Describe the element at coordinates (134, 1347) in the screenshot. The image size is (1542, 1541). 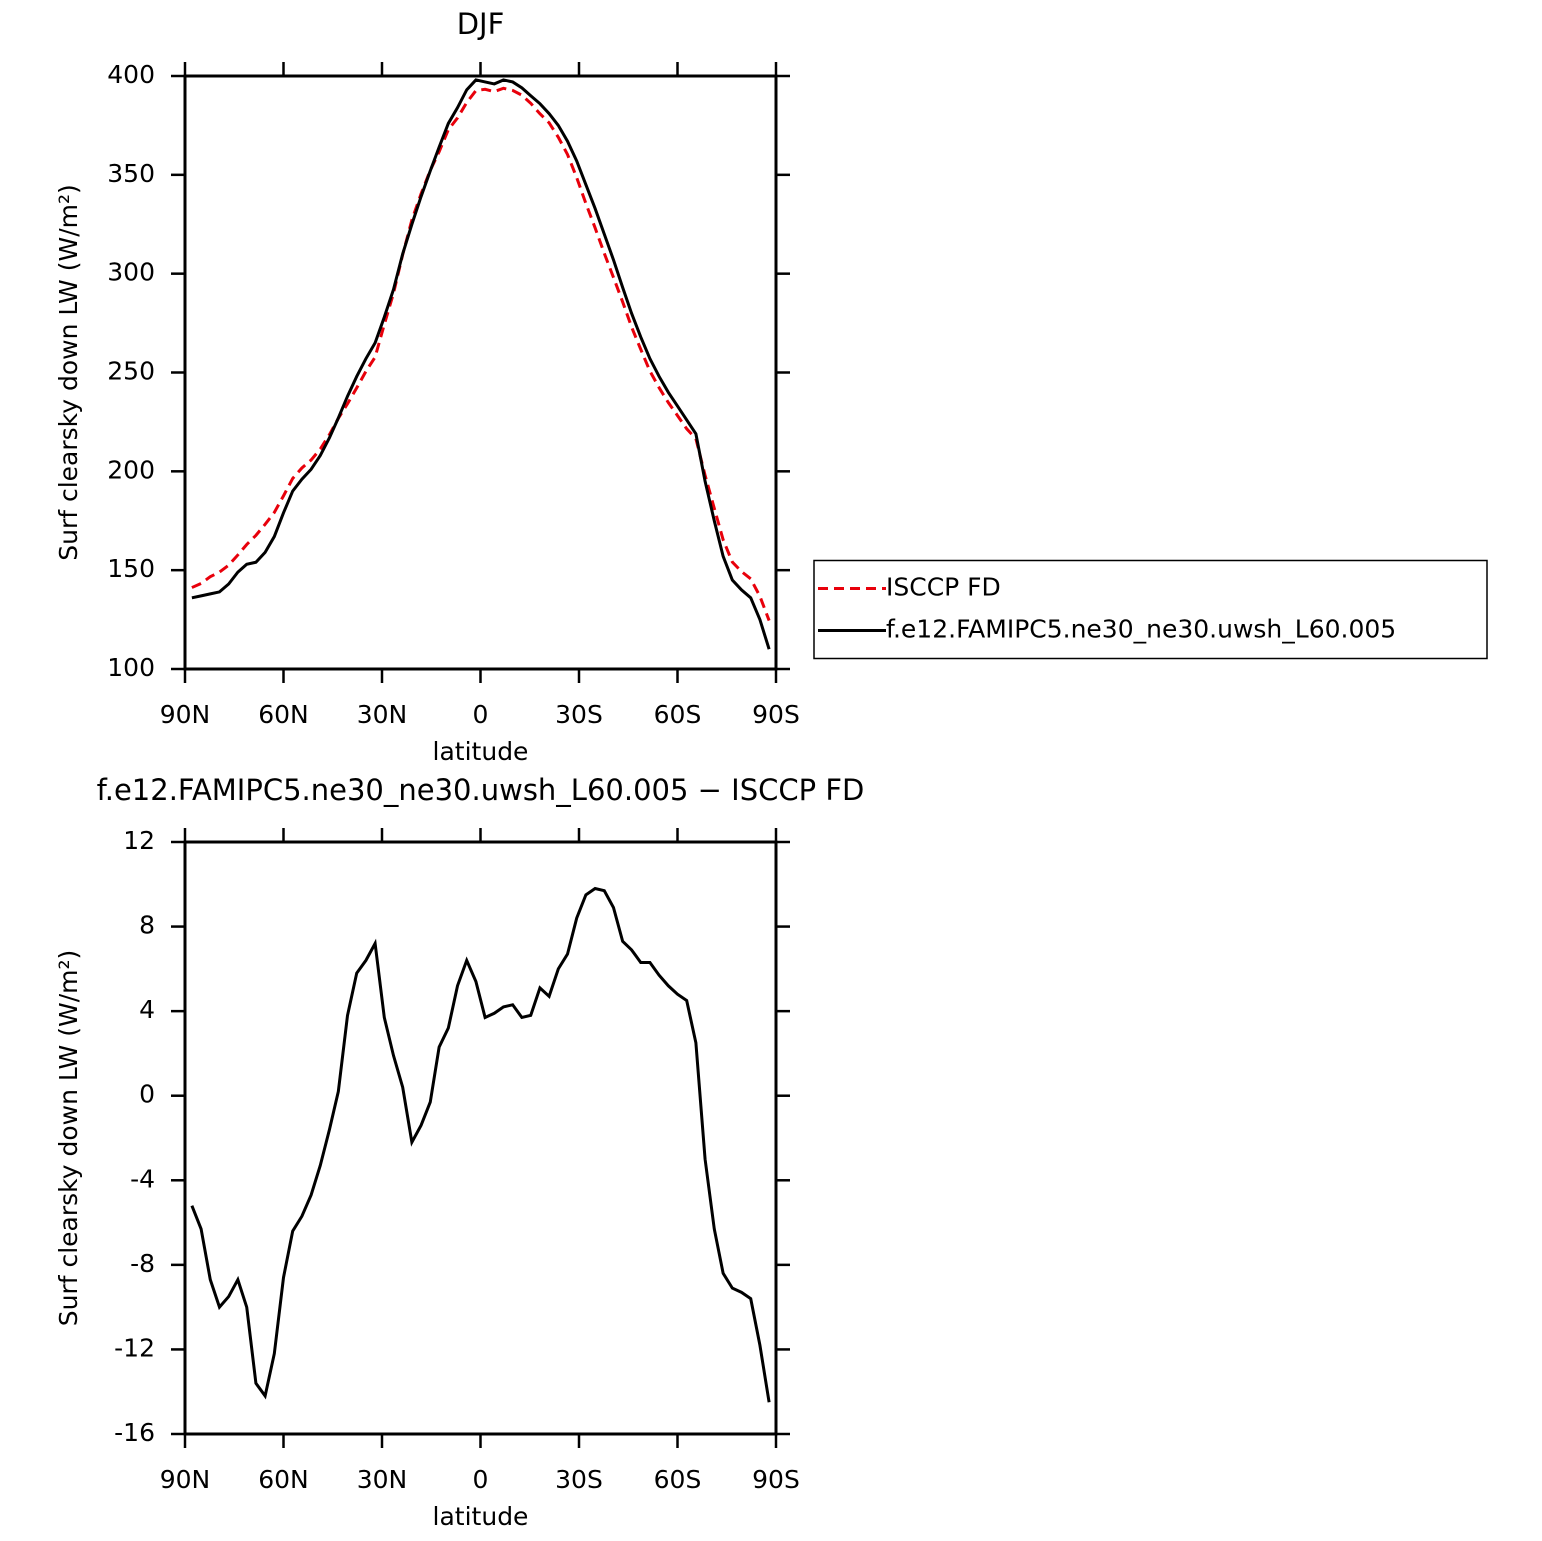
I see `y-tick-label: -12` at that location.